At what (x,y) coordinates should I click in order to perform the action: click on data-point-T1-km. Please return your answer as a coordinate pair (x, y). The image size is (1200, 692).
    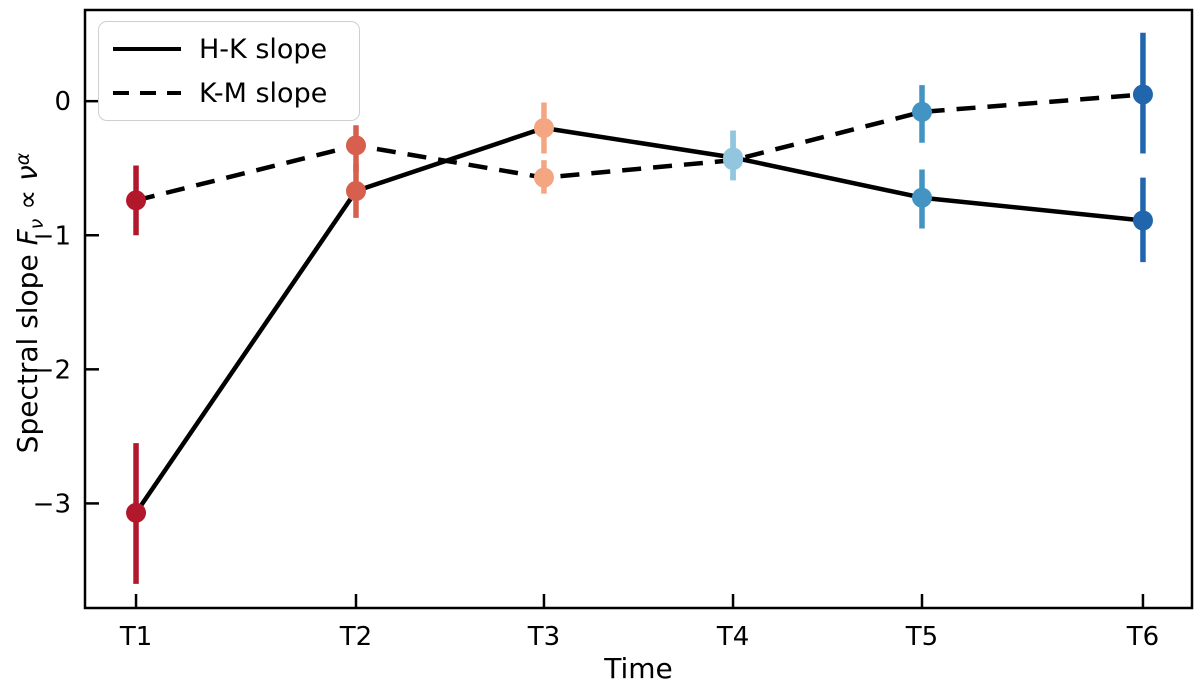
    Looking at the image, I should click on (136, 200).